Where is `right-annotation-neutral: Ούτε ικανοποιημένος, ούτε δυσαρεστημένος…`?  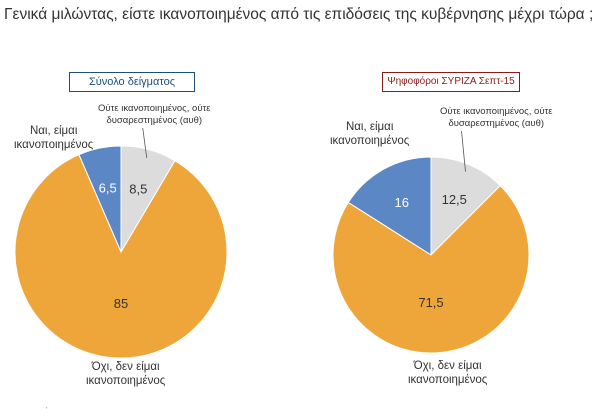
right-annotation-neutral: Ούτε ικανοποιημένος, ούτε δυσαρεστημένος… is located at coordinates (496, 117).